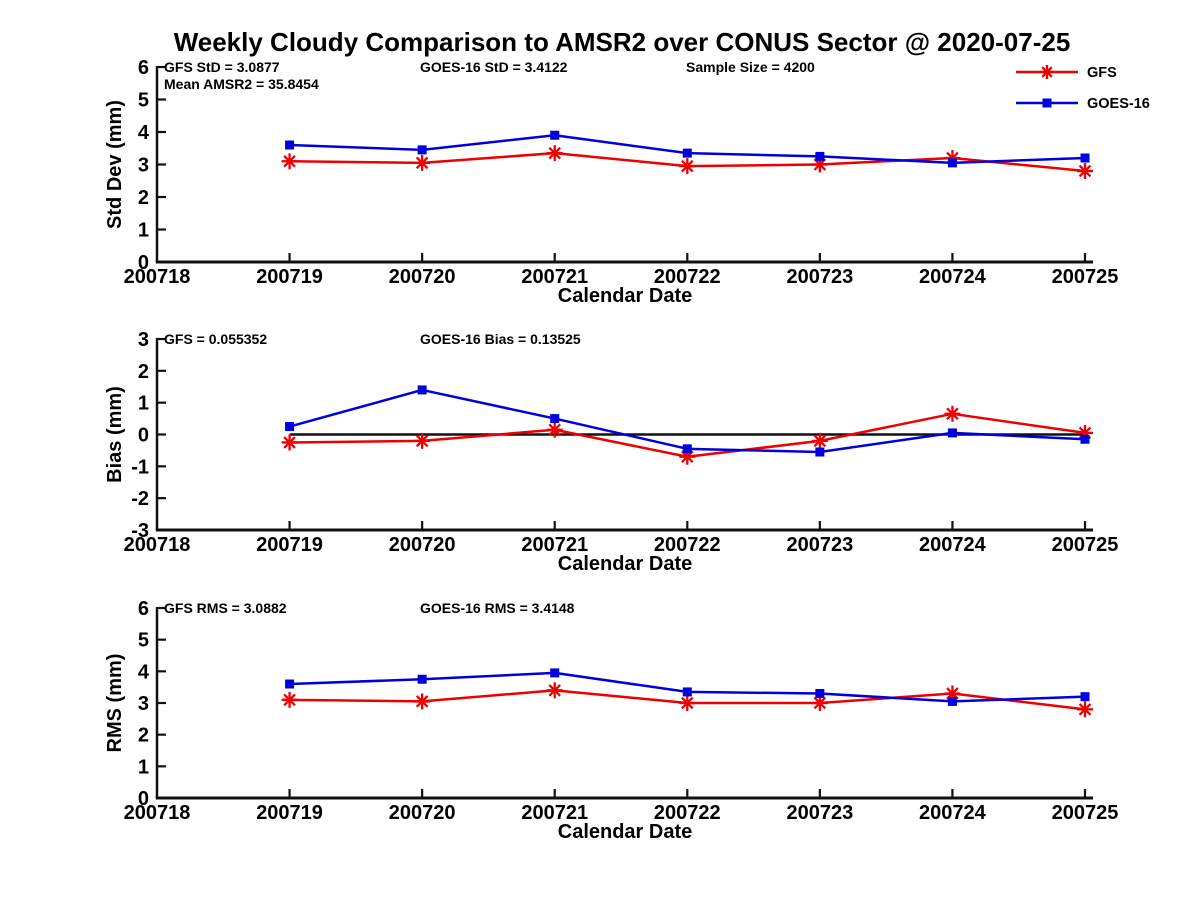 This screenshot has height=900, width=1200. I want to click on stat-annotation: GFS StD = 3.0877, so click(222, 67).